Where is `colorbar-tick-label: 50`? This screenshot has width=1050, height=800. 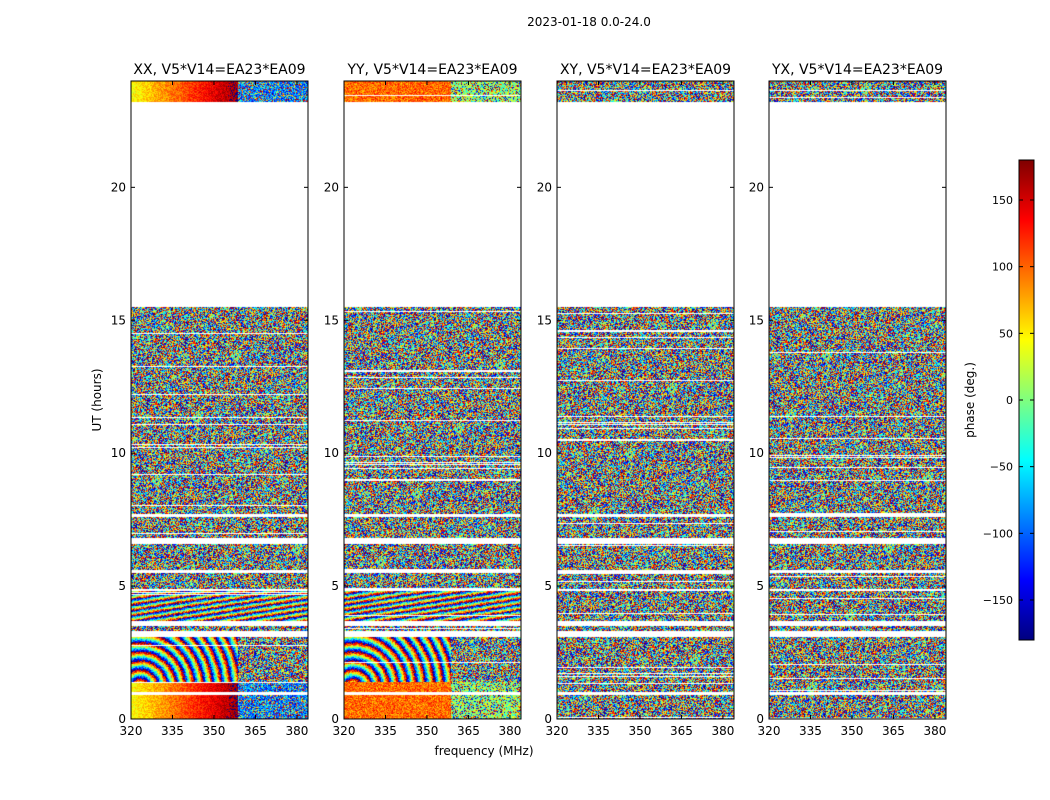
colorbar-tick-label: 50 is located at coordinates (1006, 333).